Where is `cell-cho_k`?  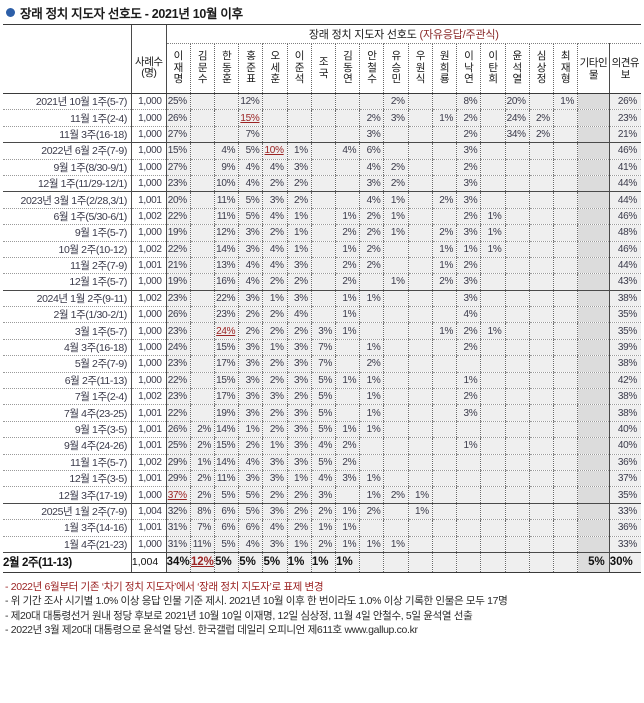
cell-cho_k is located at coordinates (323, 249).